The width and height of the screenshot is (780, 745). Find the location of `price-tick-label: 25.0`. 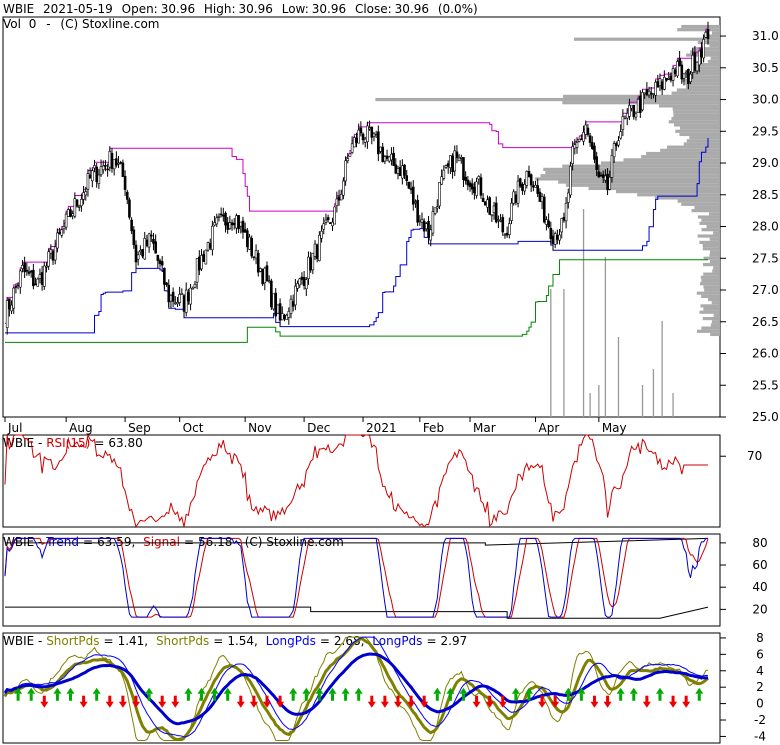

price-tick-label: 25.0 is located at coordinates (765, 417).